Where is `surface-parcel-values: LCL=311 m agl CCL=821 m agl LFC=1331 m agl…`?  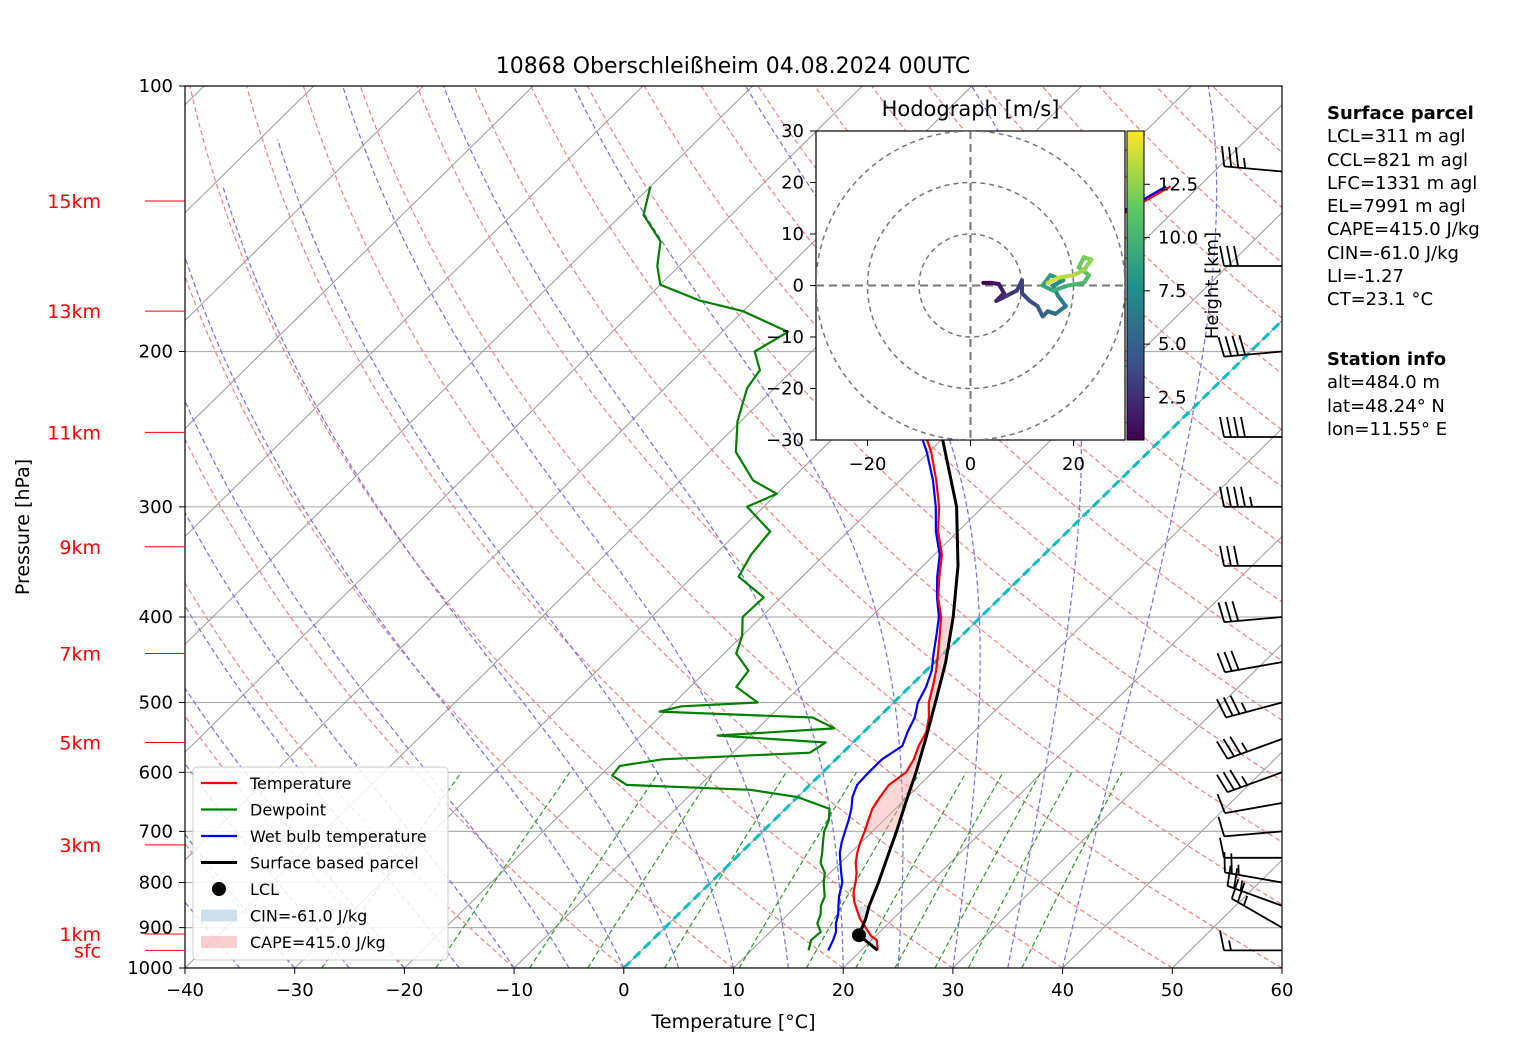 surface-parcel-values: LCL=311 m agl CCL=821 m agl LFC=1331 m agl… is located at coordinates (1403, 218).